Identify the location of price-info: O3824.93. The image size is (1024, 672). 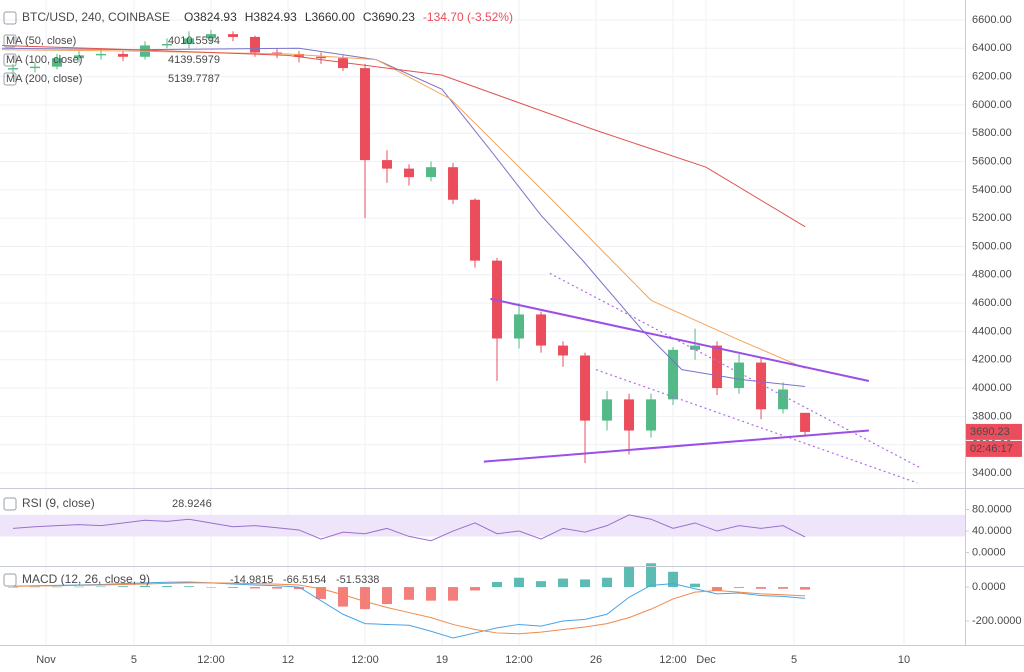
(210, 17).